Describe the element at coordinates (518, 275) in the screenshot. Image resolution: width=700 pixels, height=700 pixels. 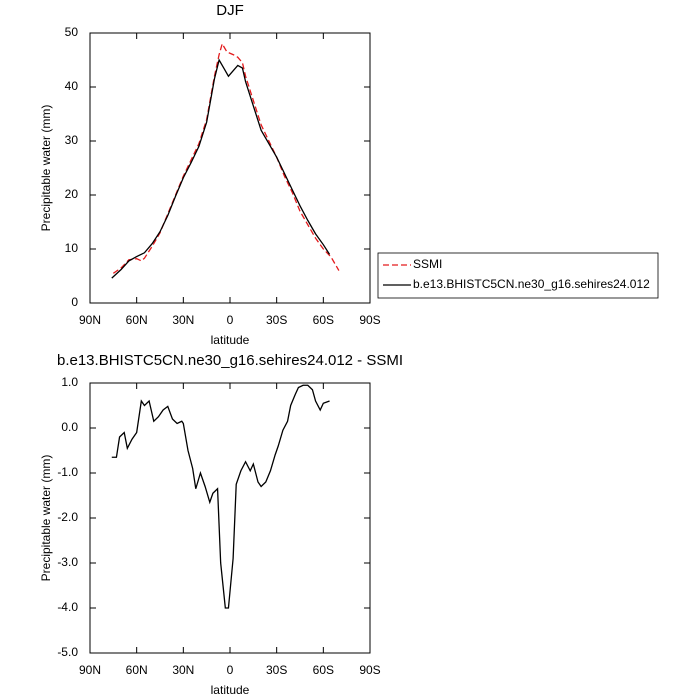
I see `legend-box` at that location.